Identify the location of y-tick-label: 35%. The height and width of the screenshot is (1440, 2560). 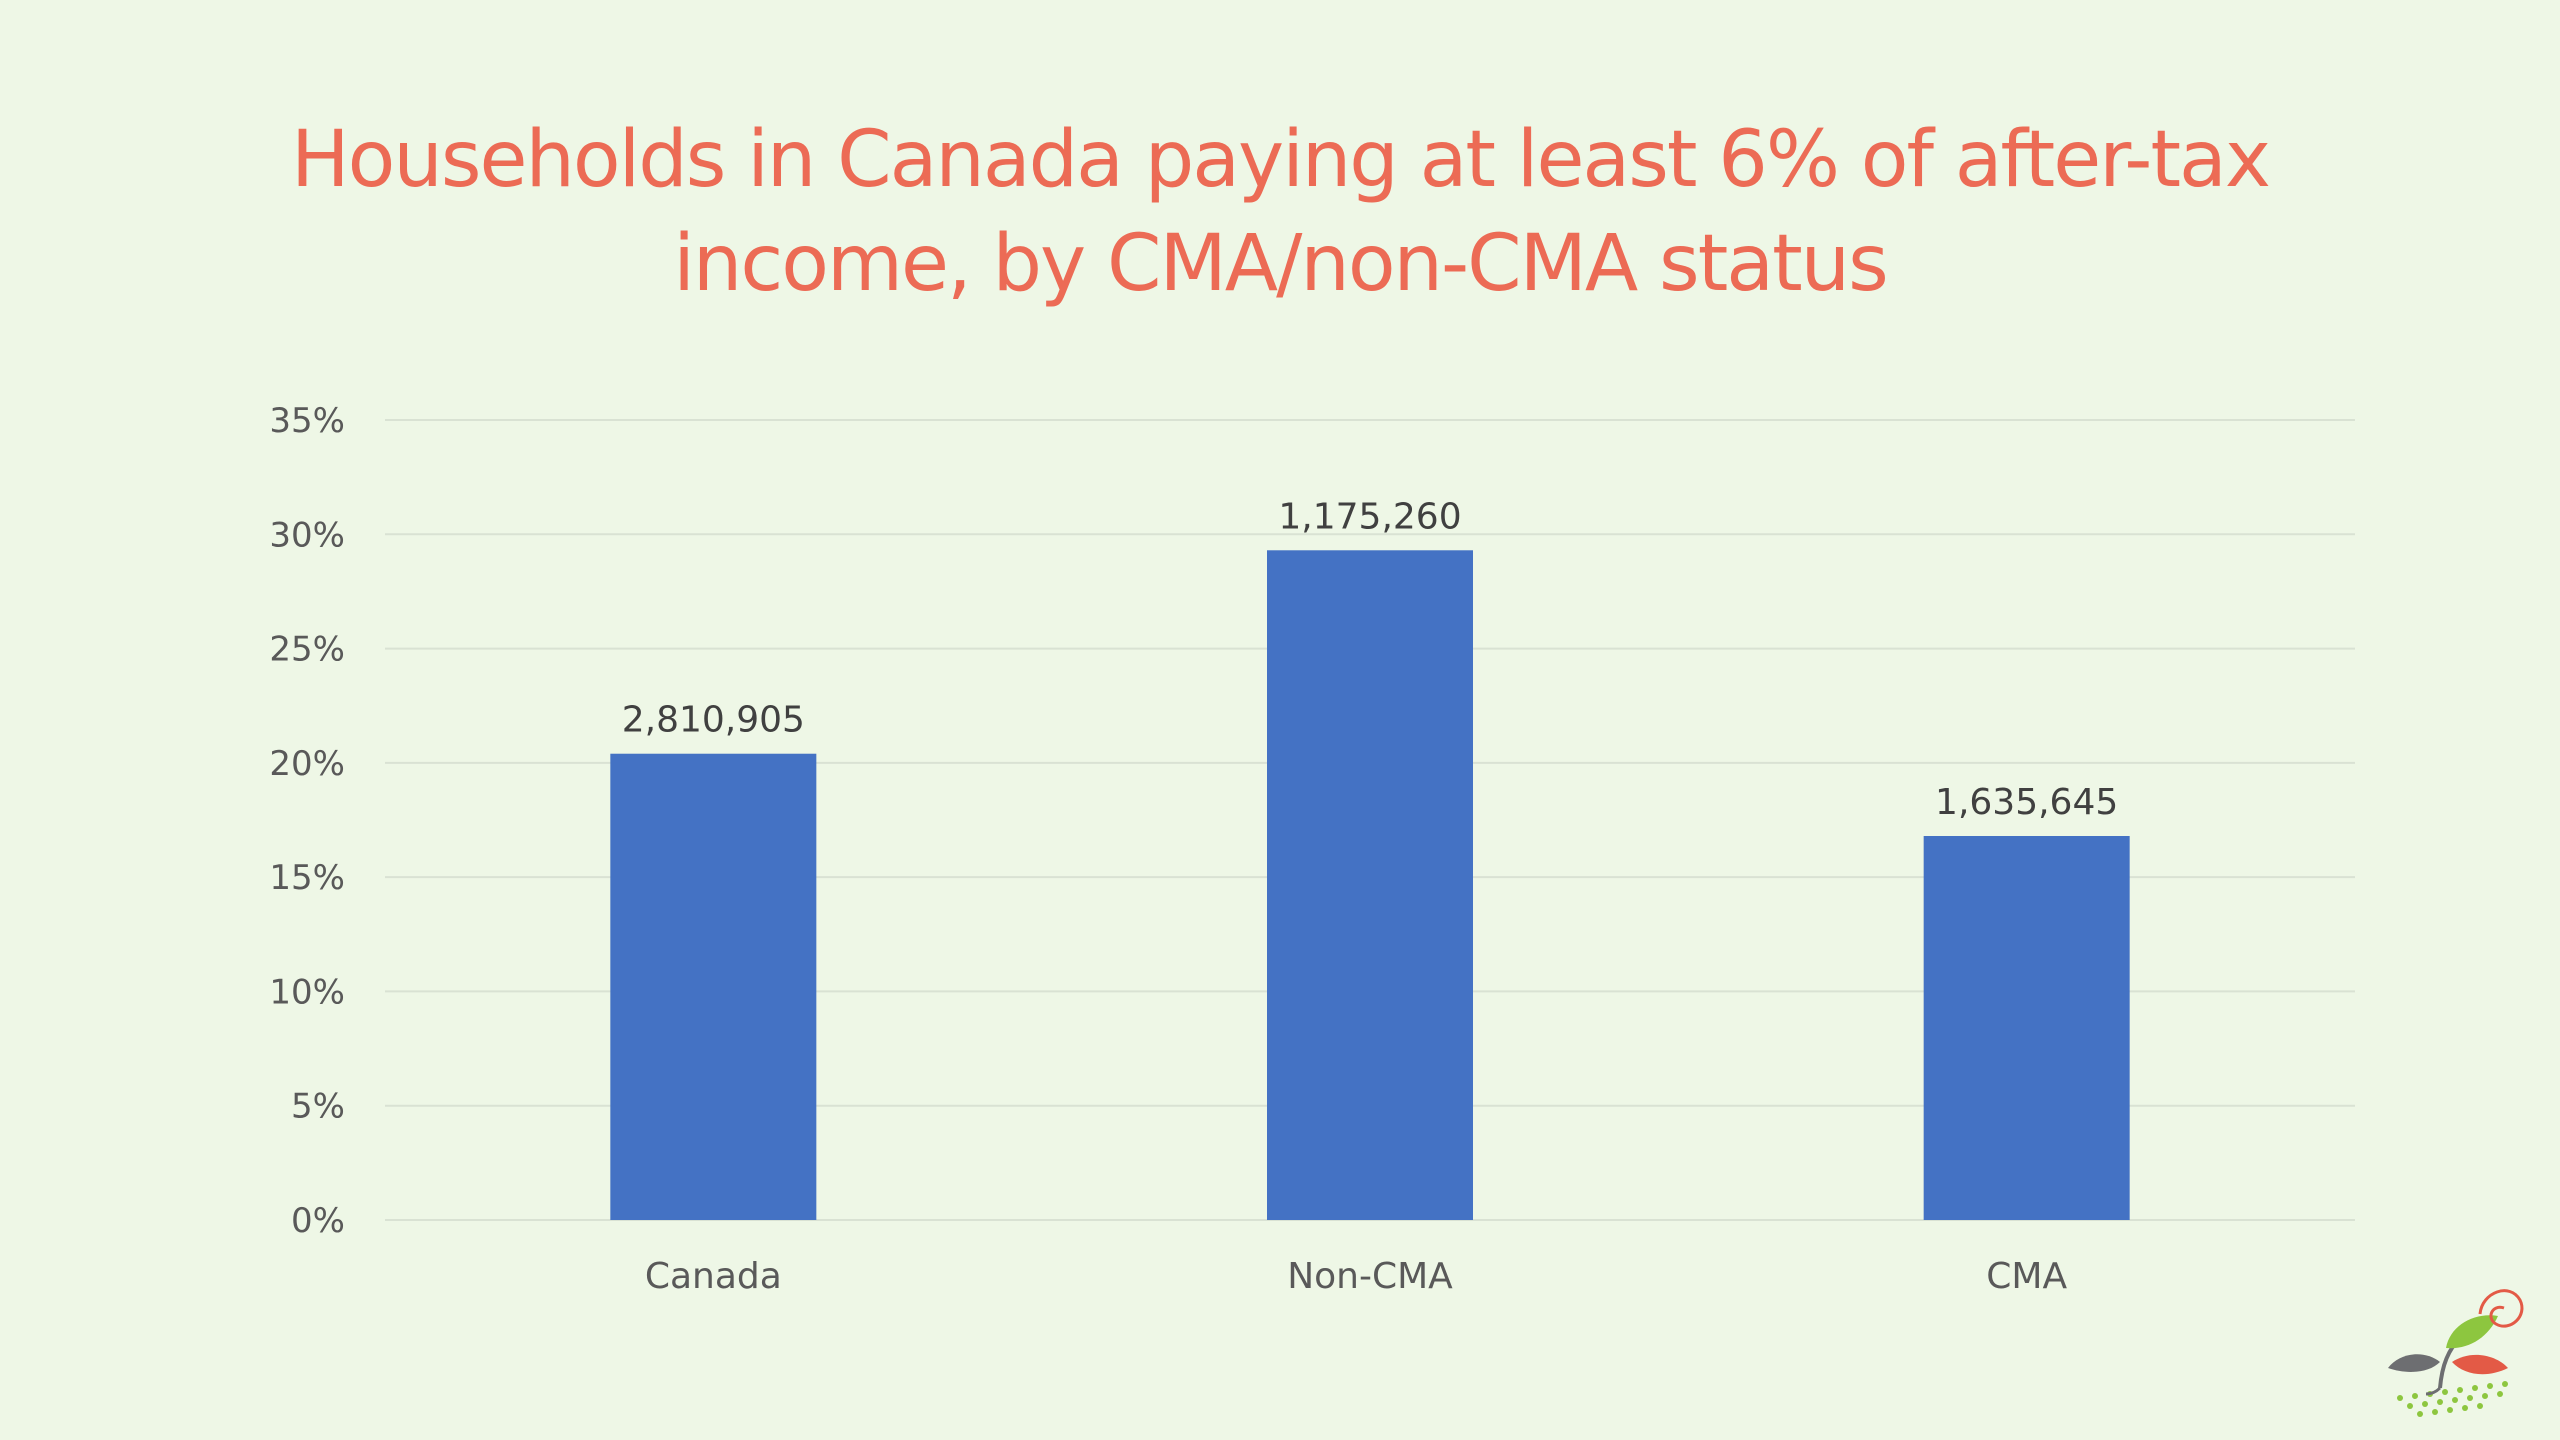
(307, 421).